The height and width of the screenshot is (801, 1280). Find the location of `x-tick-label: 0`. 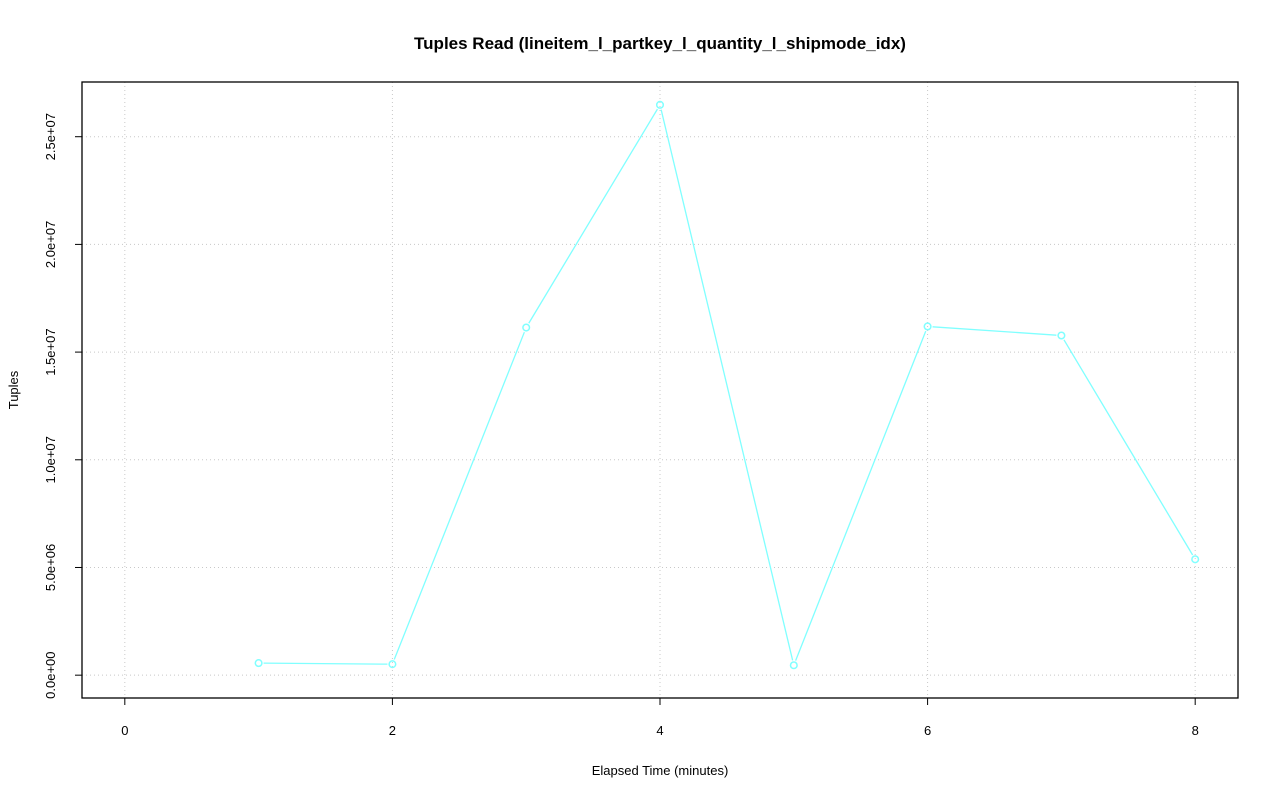

x-tick-label: 0 is located at coordinates (124, 730).